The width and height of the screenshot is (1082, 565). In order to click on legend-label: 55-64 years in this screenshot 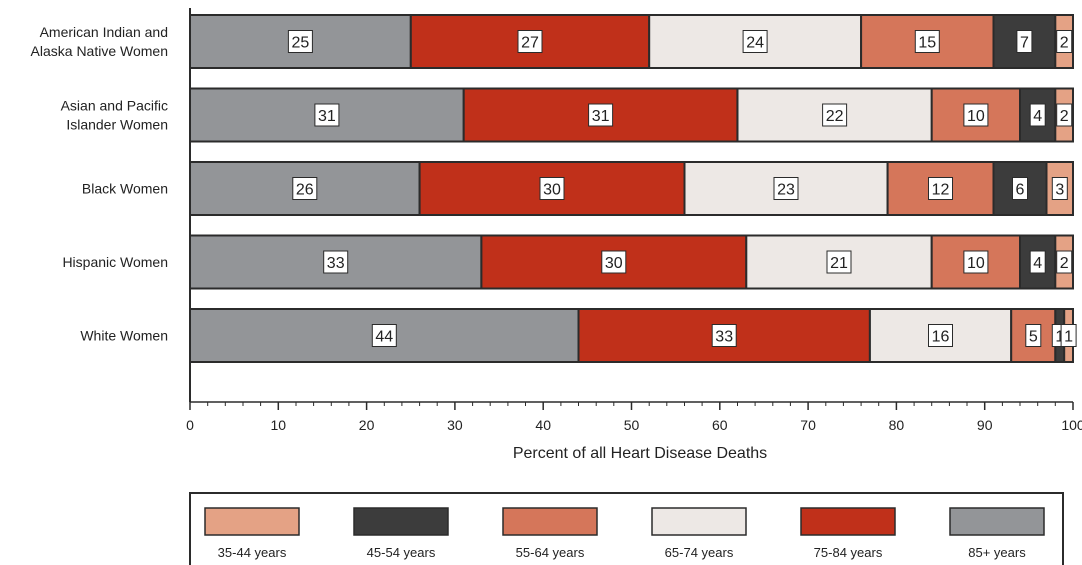, I will do `click(550, 552)`.